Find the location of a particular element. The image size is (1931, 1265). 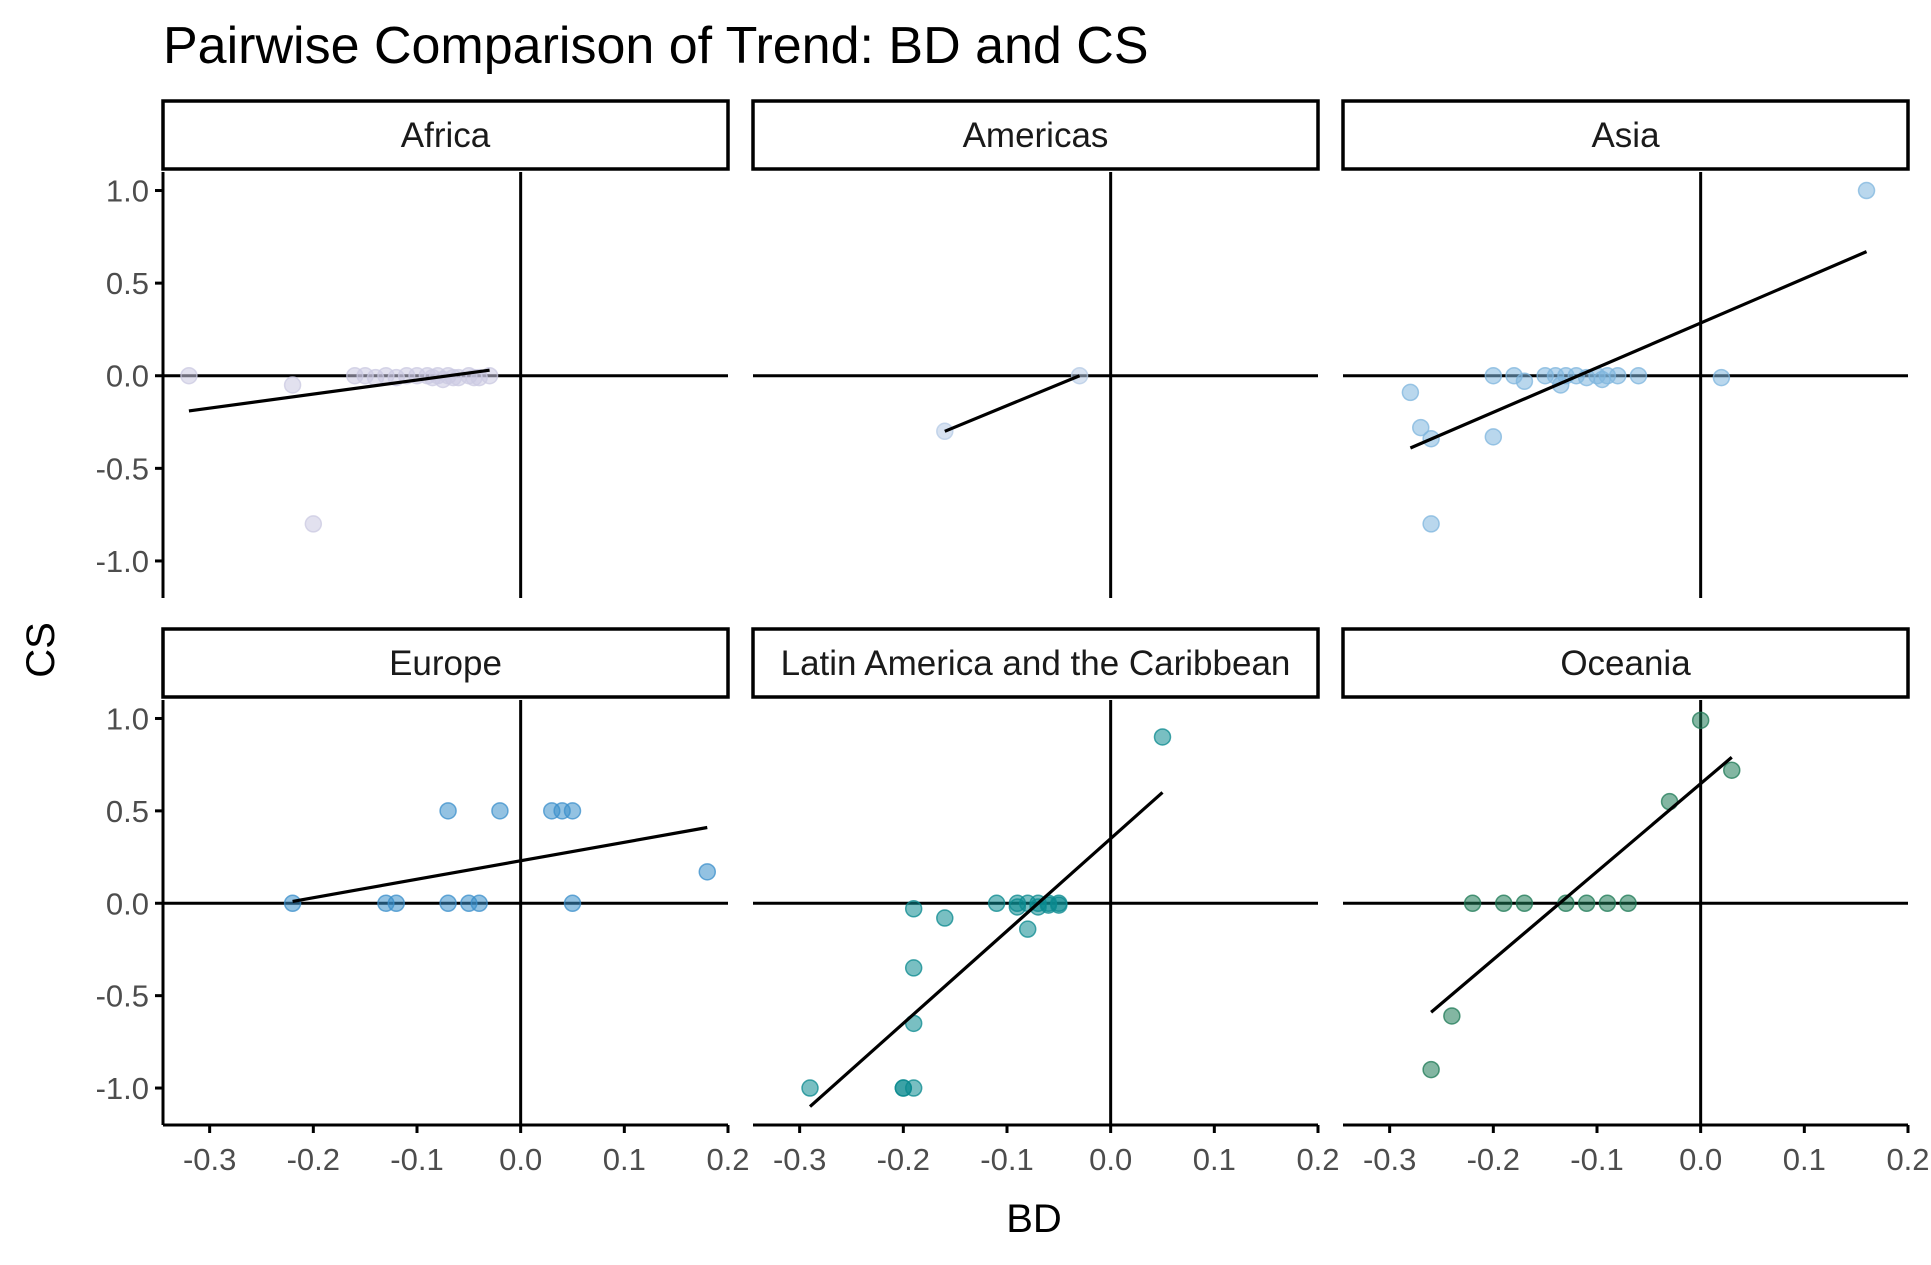

panel-americas: Americas is located at coordinates (1035, 348).